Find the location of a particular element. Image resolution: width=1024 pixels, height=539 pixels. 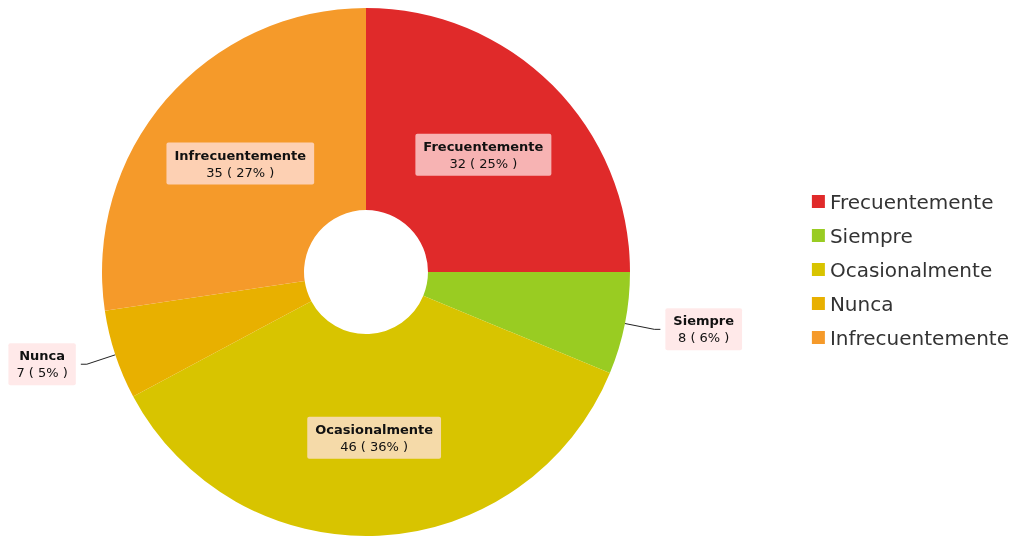

slice-label: Frecuentemente is located at coordinates (483, 146).